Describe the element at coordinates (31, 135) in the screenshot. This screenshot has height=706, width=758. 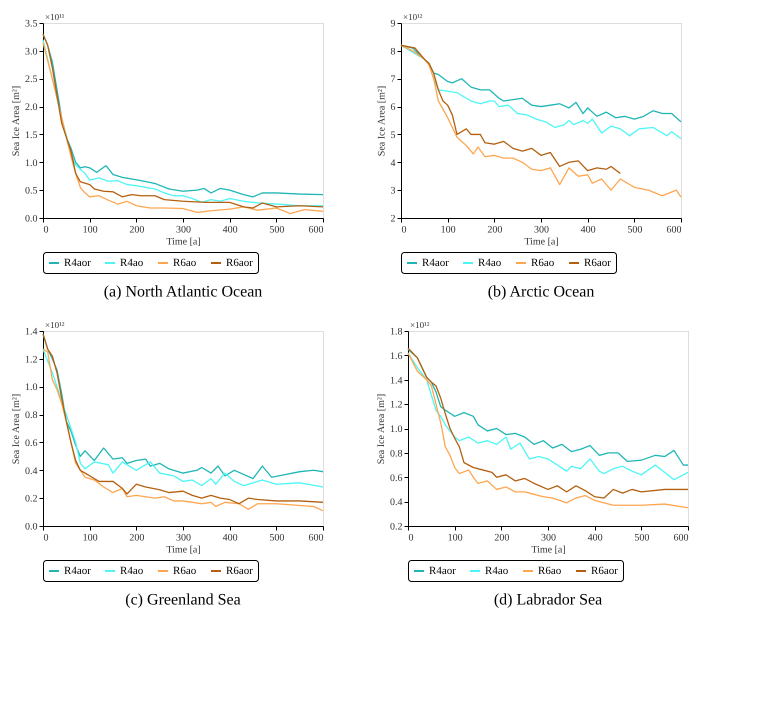
I see `y-tick-label: 1.5` at that location.